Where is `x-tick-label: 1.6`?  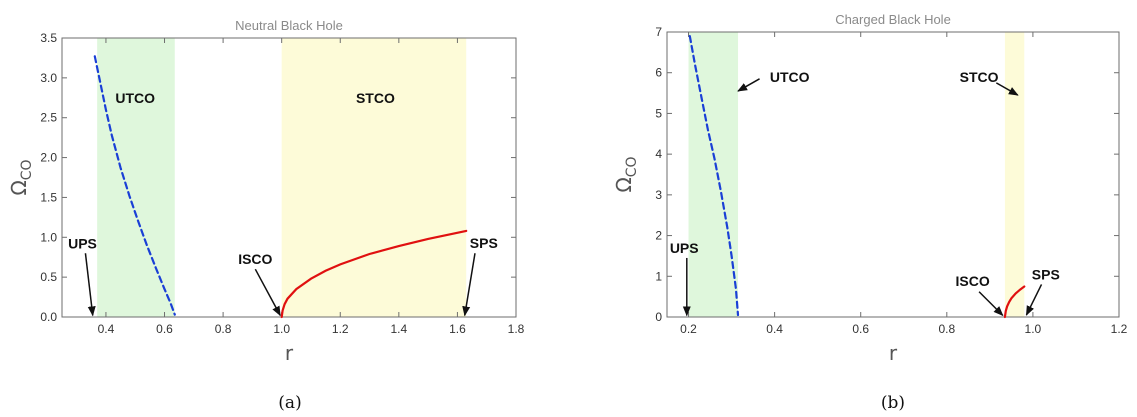
x-tick-label: 1.6 is located at coordinates (457, 329).